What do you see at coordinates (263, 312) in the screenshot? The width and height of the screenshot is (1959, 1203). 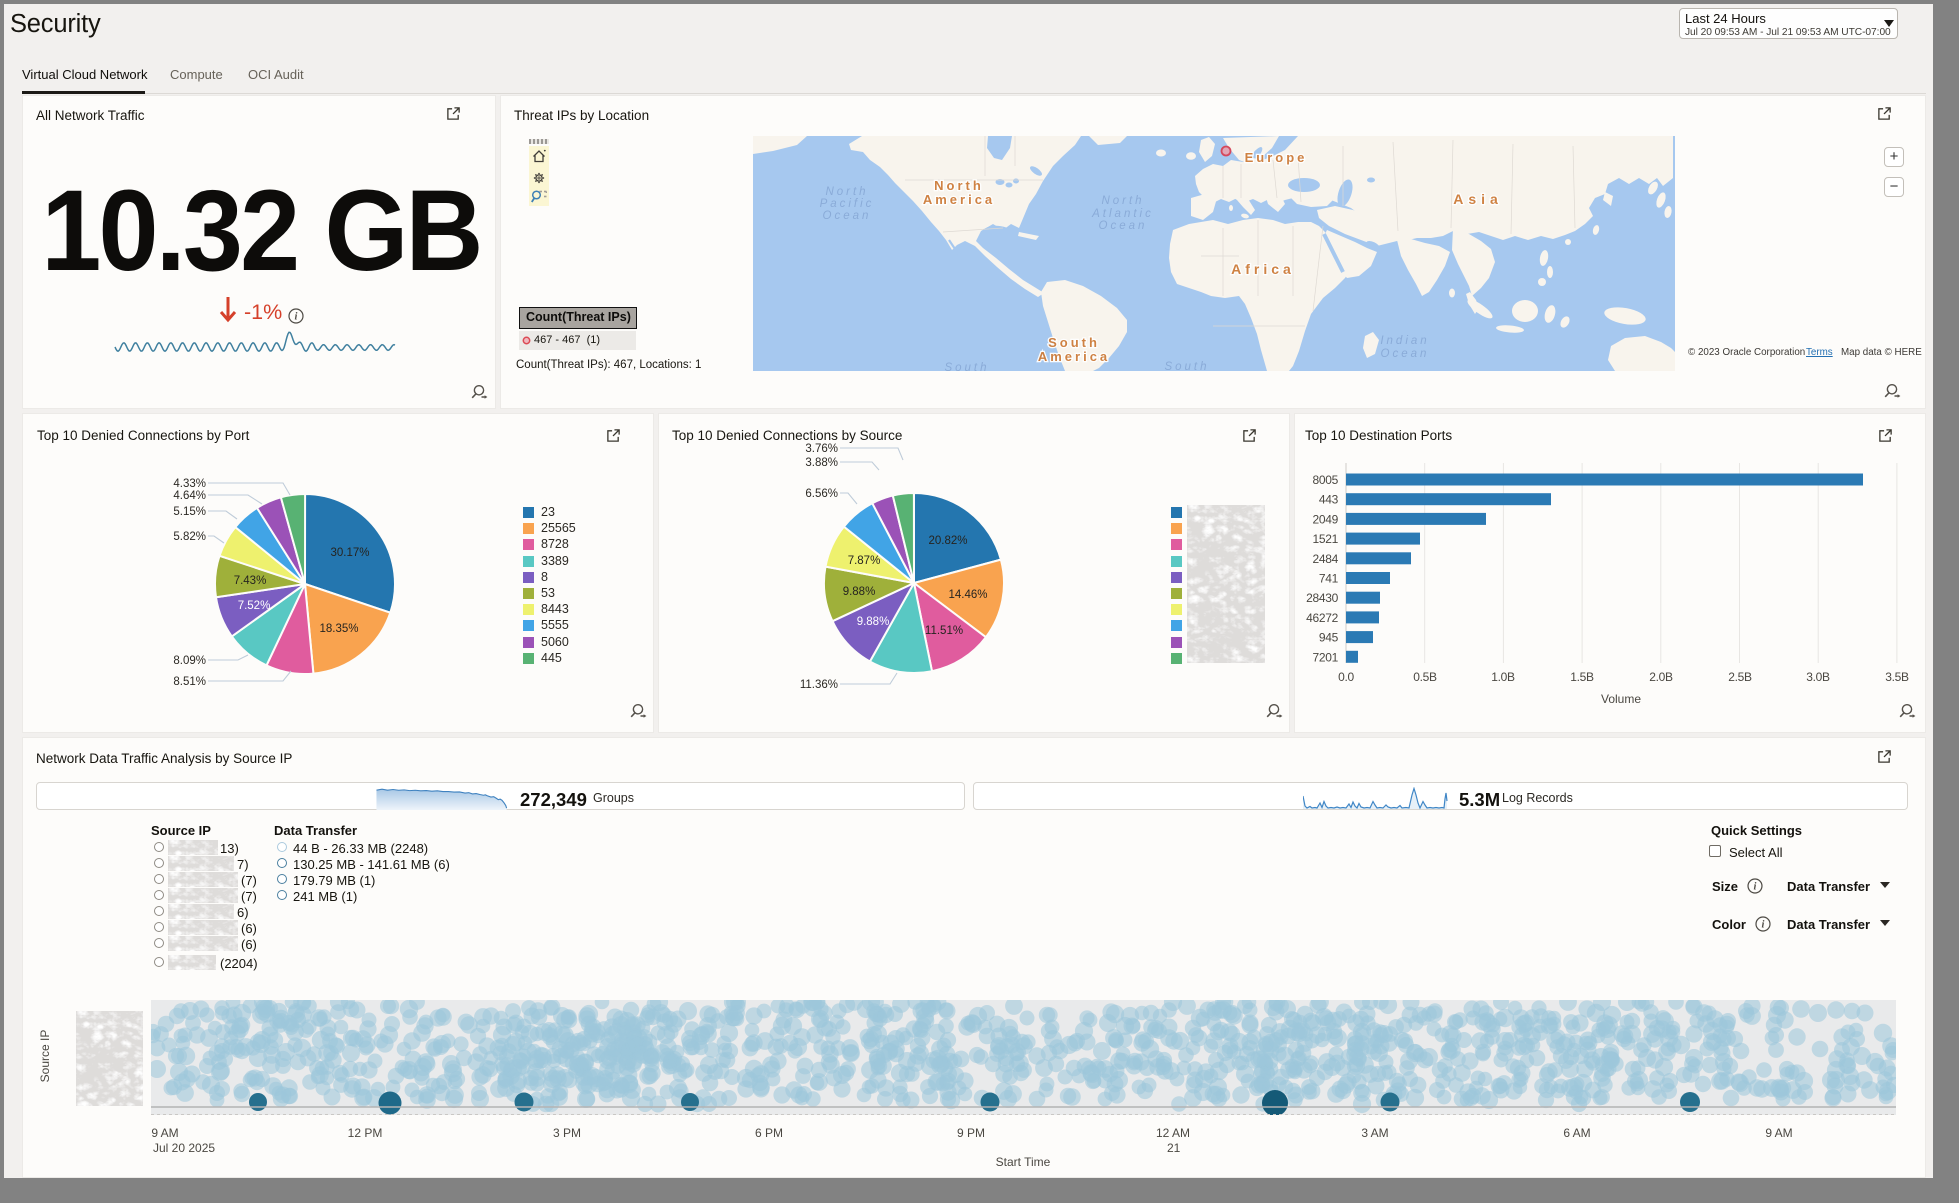 I see `svg-text: -1%` at bounding box center [263, 312].